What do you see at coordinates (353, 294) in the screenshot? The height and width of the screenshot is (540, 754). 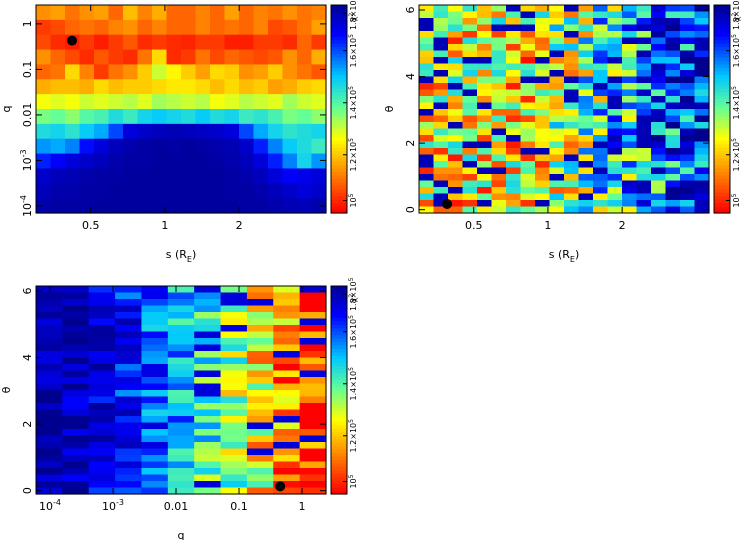 I see `colorbar-tick-label: 1.8×105` at bounding box center [353, 294].